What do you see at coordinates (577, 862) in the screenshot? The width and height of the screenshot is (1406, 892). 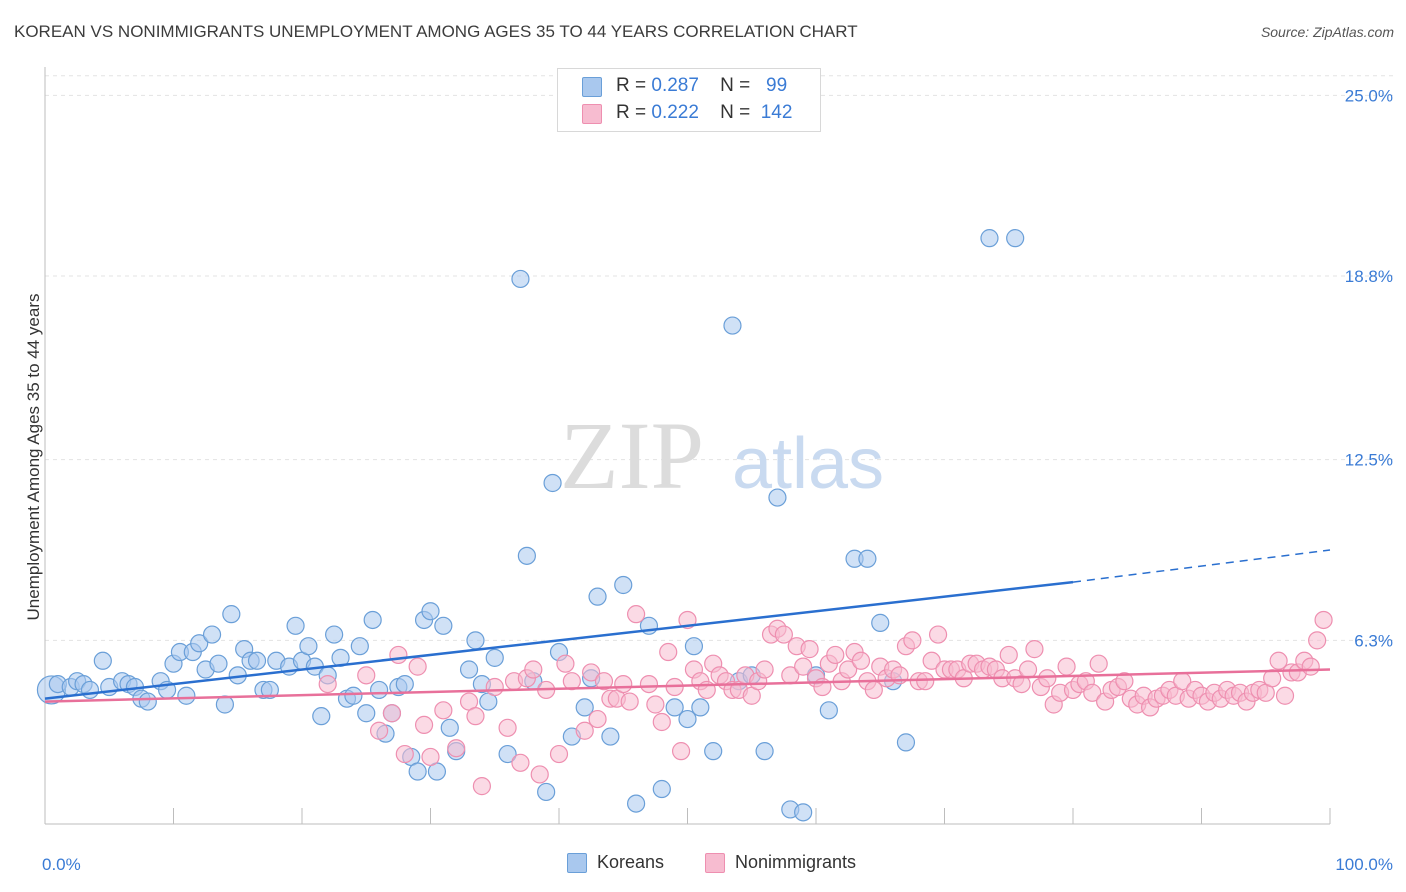 I see `koreans-legend-swatch` at bounding box center [577, 862].